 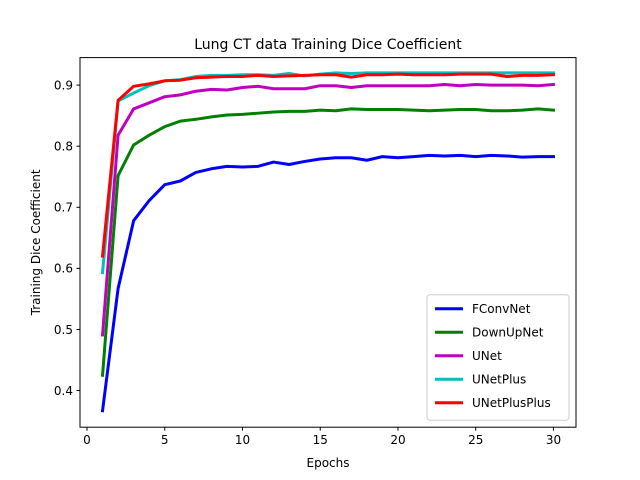 I want to click on legend-box, so click(x=498, y=357).